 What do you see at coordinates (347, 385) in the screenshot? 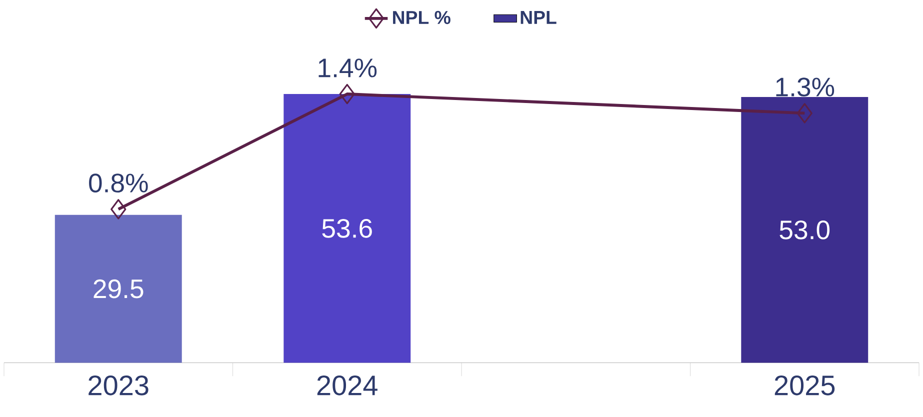
I see `x-tick-label: 2024` at bounding box center [347, 385].